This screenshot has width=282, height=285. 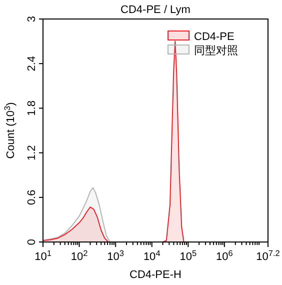 I want to click on x-tick-label: 10$^{7.2}$, so click(x=268, y=255).